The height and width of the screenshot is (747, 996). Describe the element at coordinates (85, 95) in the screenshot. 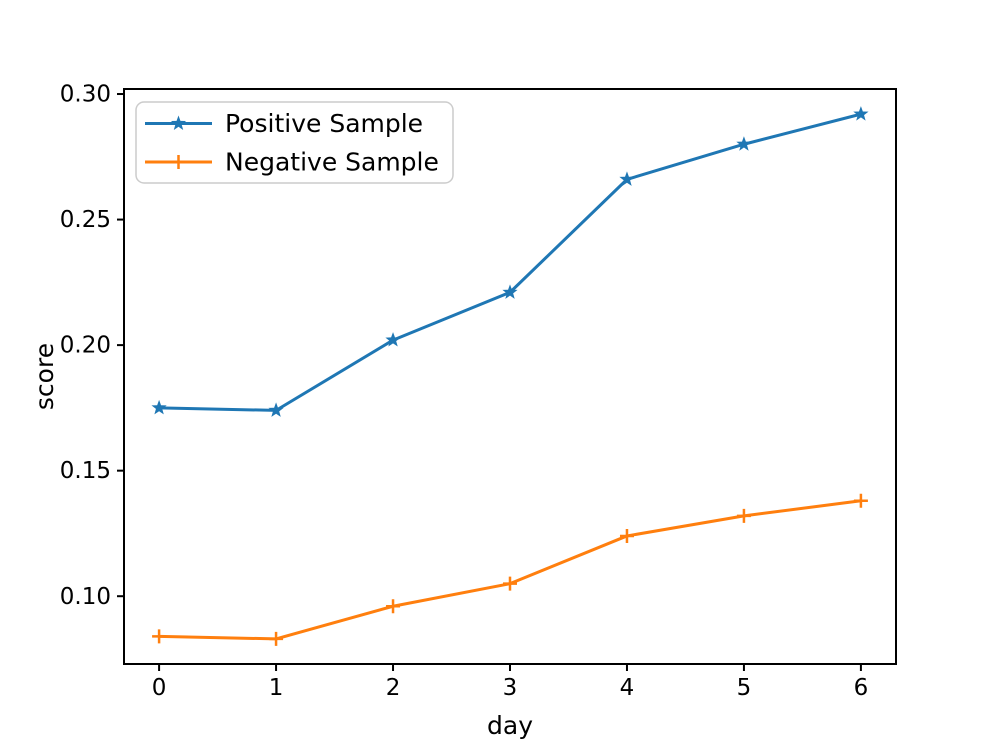

I see `y-tick-label: 0.30` at that location.